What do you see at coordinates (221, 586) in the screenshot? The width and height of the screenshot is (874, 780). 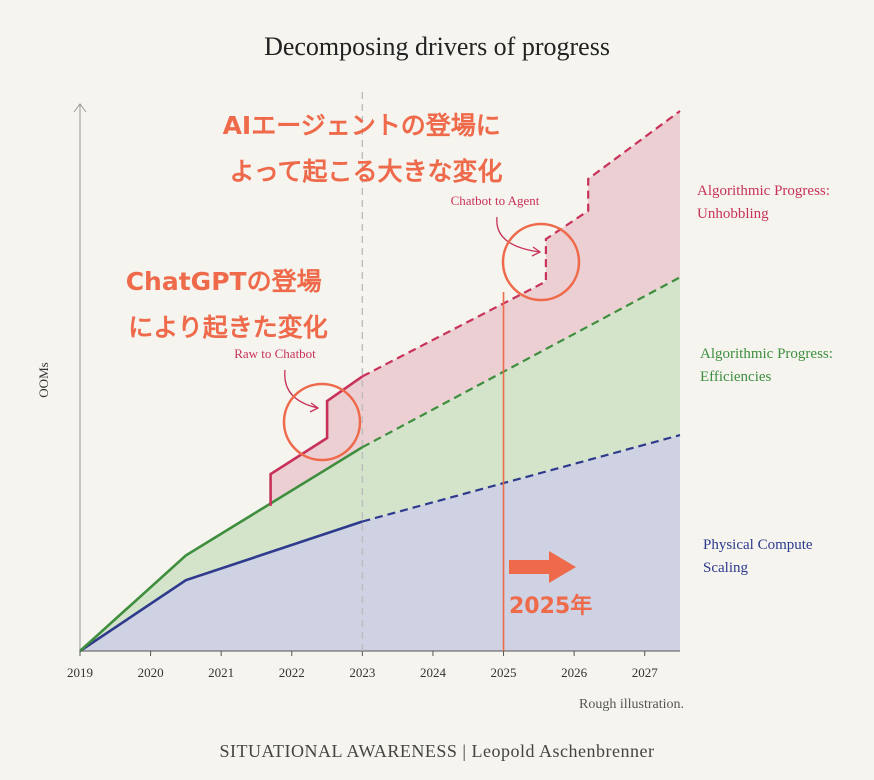 I see `line-physical-compute-historical` at bounding box center [221, 586].